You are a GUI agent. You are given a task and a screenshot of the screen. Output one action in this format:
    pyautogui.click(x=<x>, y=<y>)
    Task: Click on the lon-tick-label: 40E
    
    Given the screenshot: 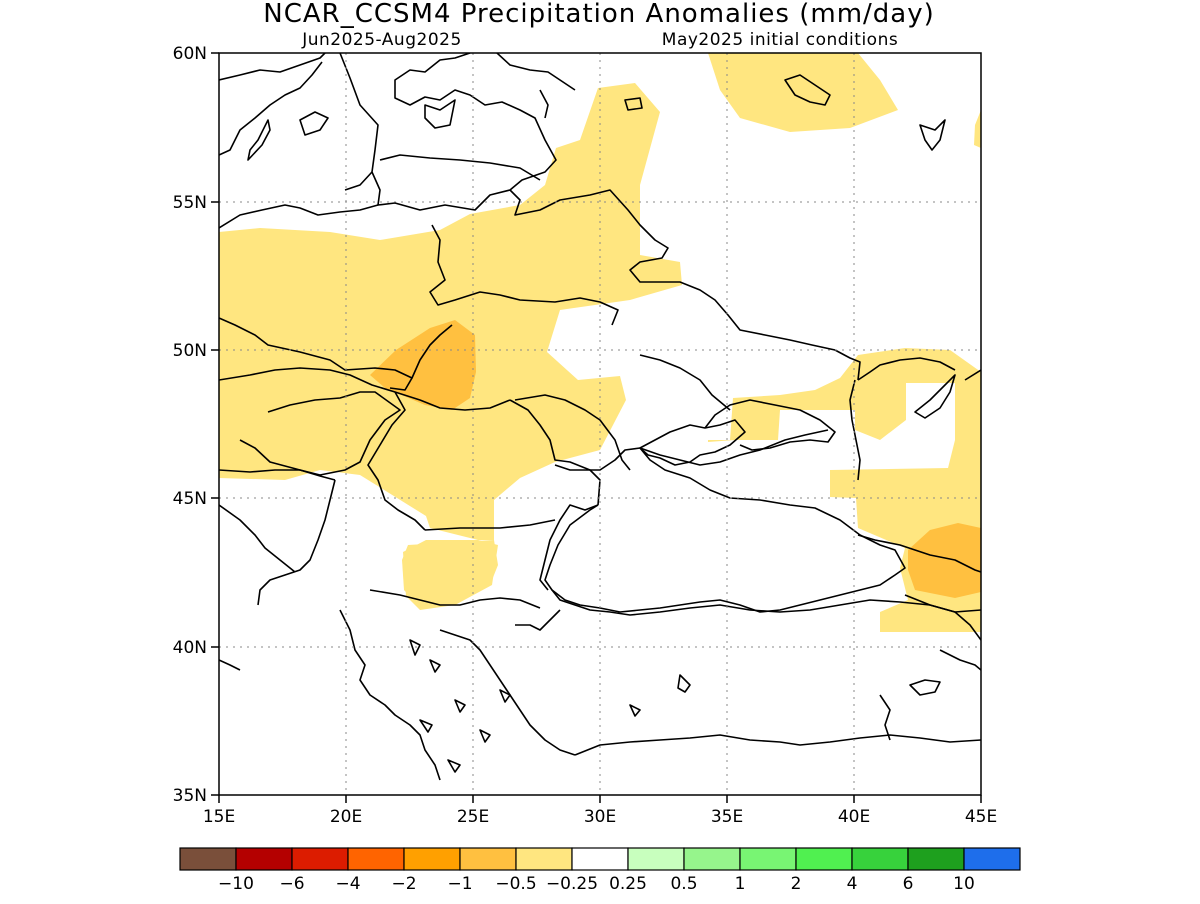 What is the action you would take?
    pyautogui.click(x=854, y=817)
    